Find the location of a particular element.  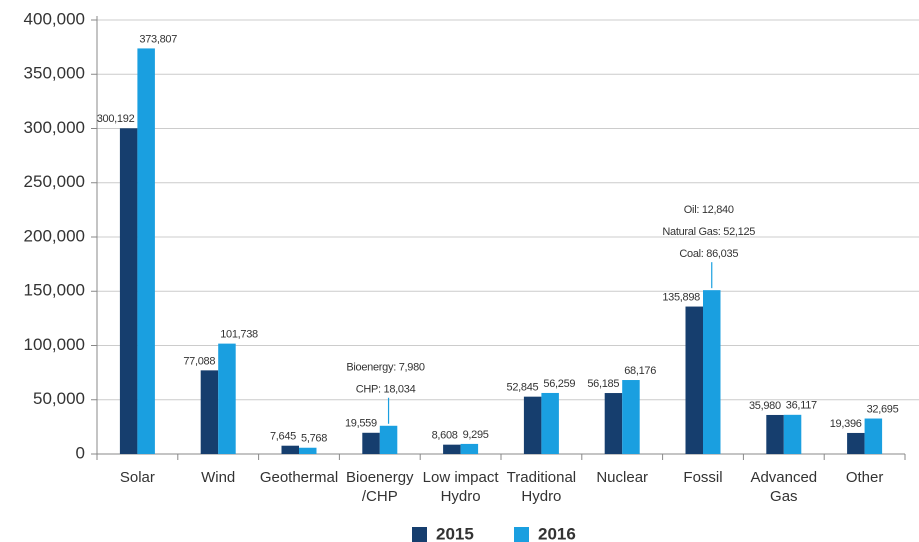

y-tick-label: 300,000 is located at coordinates (54, 127).